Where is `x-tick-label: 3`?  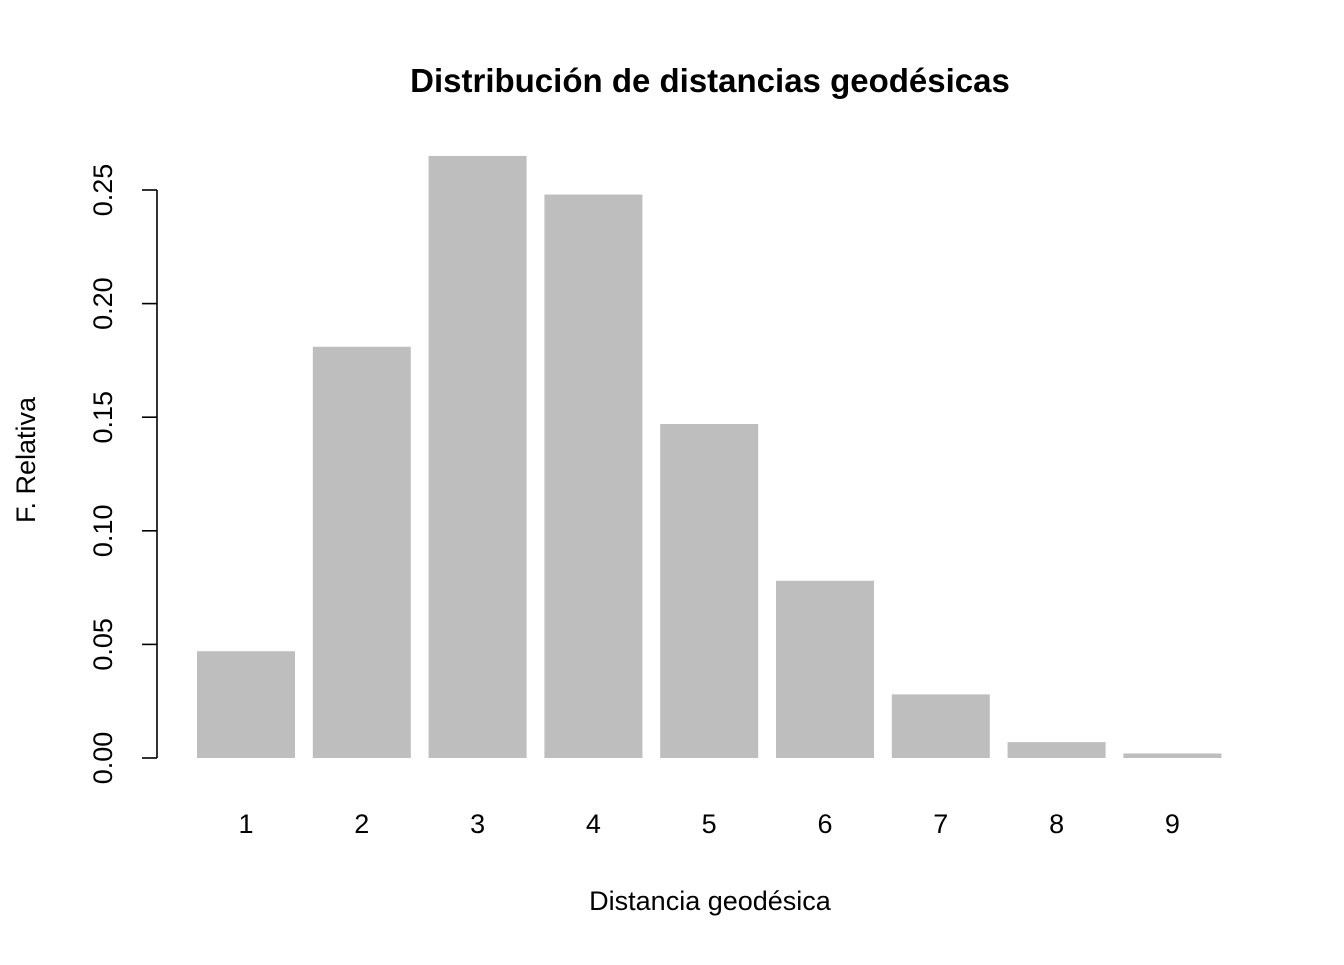
x-tick-label: 3 is located at coordinates (477, 824).